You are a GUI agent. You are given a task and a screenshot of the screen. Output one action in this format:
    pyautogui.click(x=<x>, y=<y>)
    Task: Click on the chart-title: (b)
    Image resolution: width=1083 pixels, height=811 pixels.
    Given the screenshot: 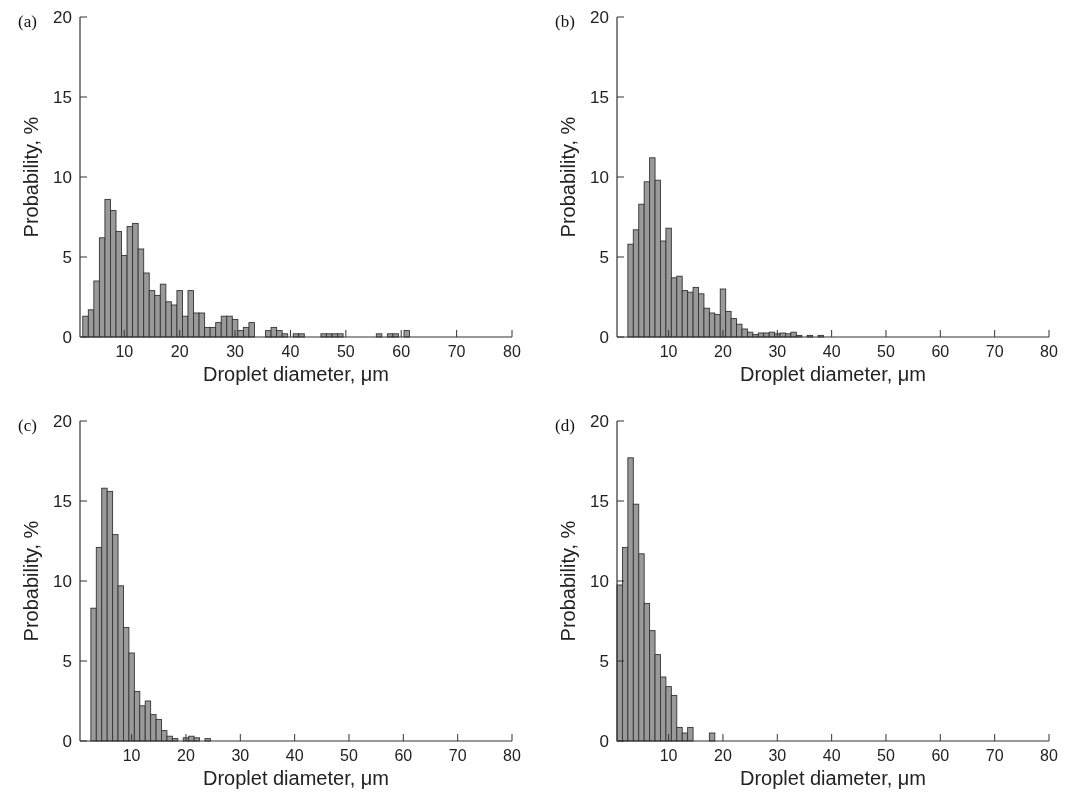 What is the action you would take?
    pyautogui.click(x=565, y=21)
    